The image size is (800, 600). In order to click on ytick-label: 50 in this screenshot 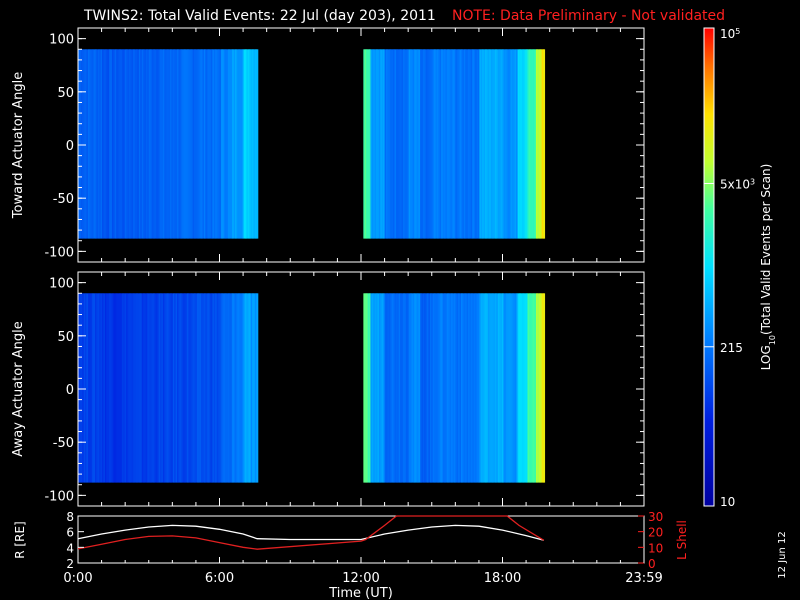, I will do `click(65, 93)`.